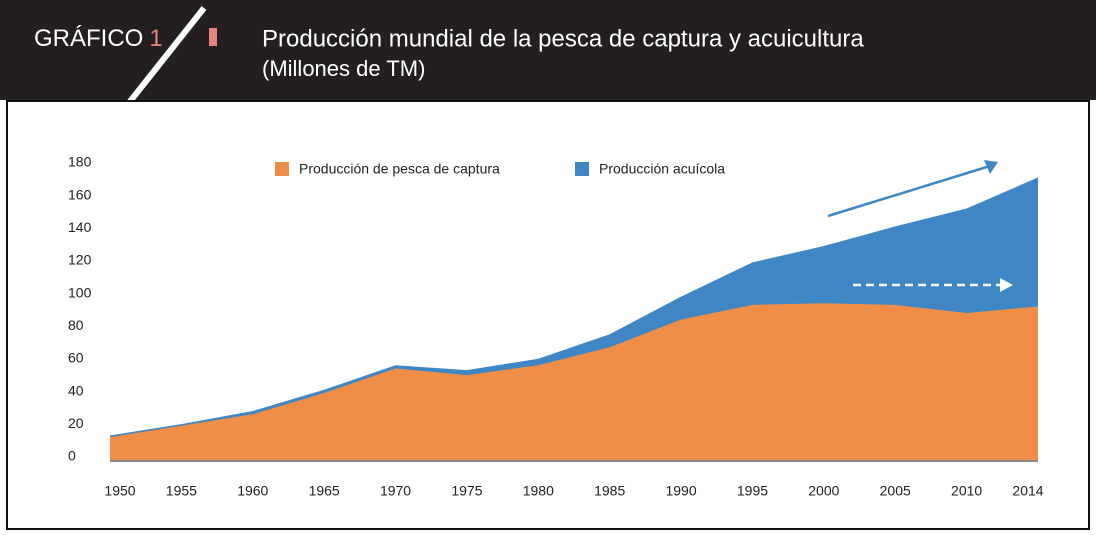 This screenshot has height=535, width=1096. What do you see at coordinates (72, 456) in the screenshot?
I see `y-tick-label: 0` at bounding box center [72, 456].